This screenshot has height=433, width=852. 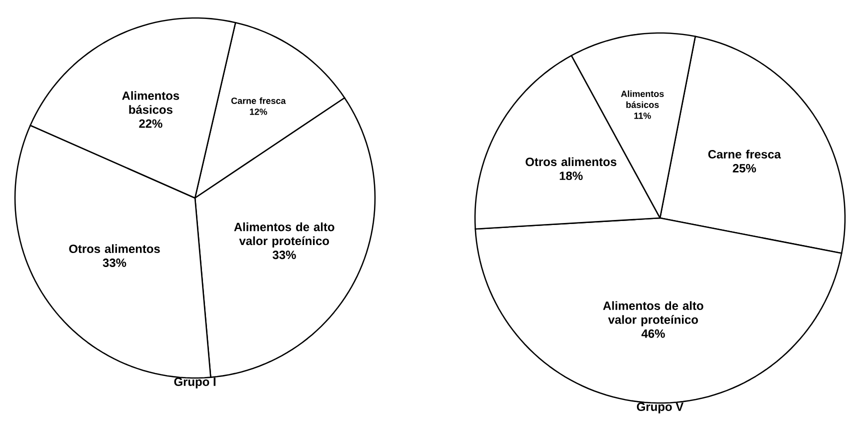 I want to click on data-label: 46%, so click(x=653, y=333).